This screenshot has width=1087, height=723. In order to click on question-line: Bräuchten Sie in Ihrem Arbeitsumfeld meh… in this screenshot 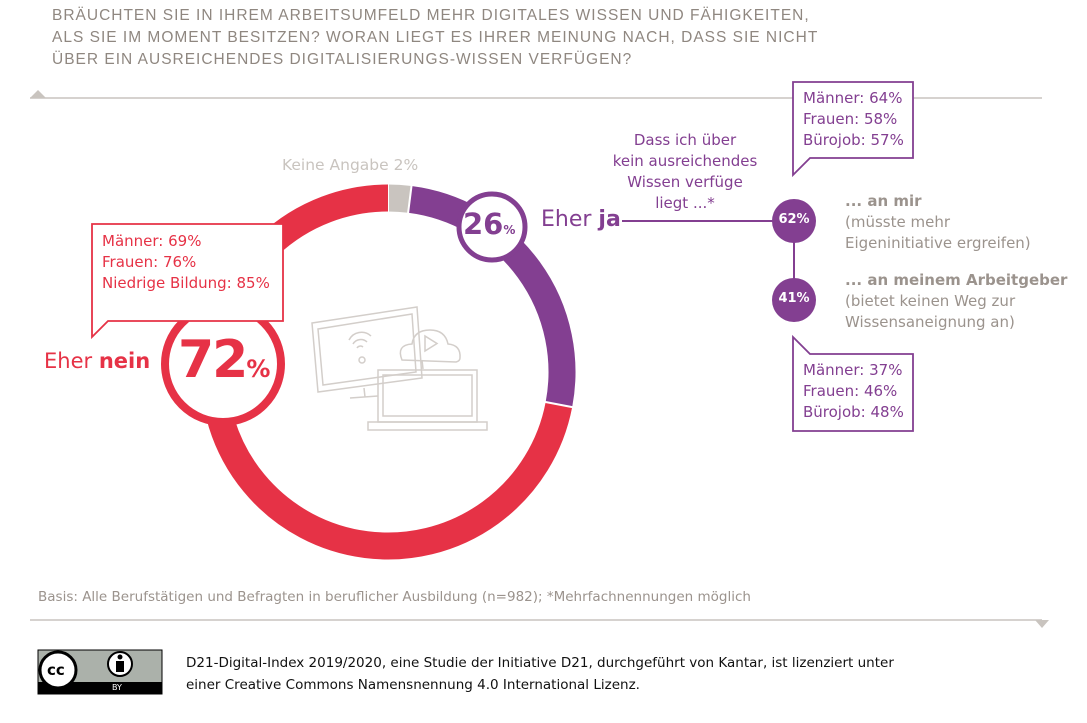, I will do `click(431, 15)`.